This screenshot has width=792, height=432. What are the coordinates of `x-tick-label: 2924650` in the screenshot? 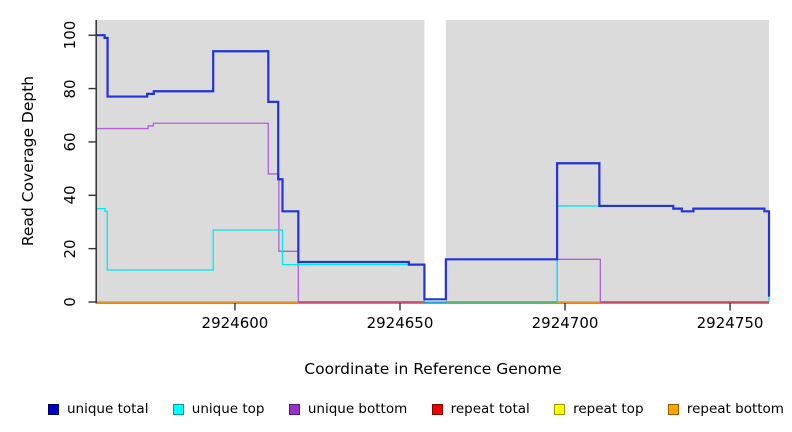 It's located at (400, 323).